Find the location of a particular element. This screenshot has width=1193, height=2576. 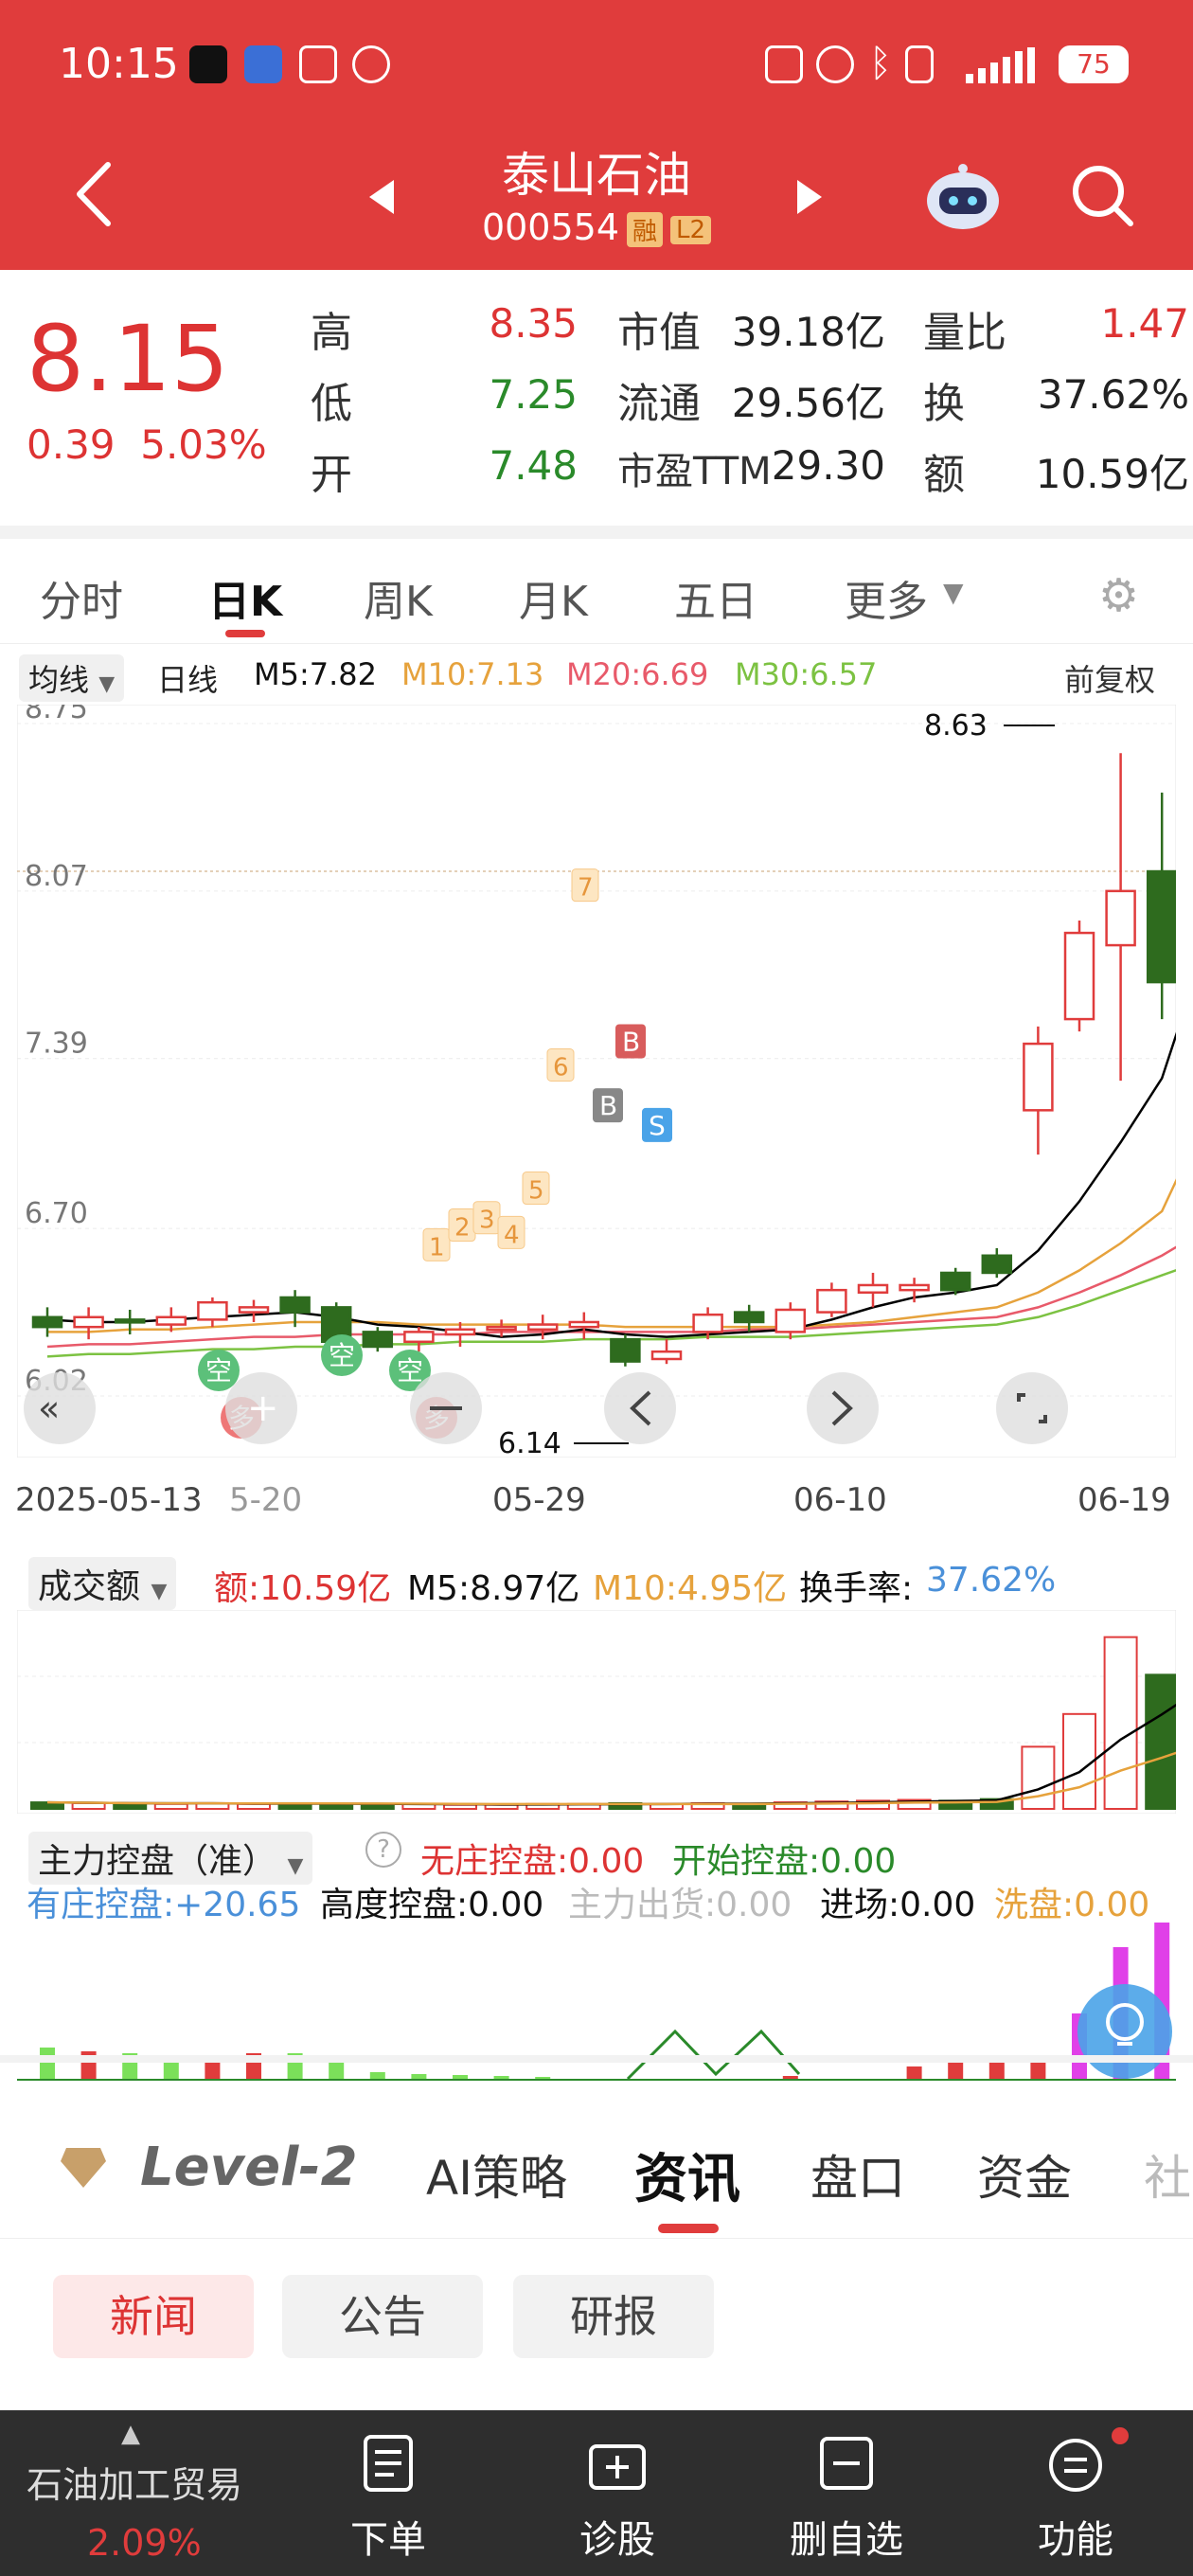

indicator-select: 均线 ▼ is located at coordinates (72, 678).